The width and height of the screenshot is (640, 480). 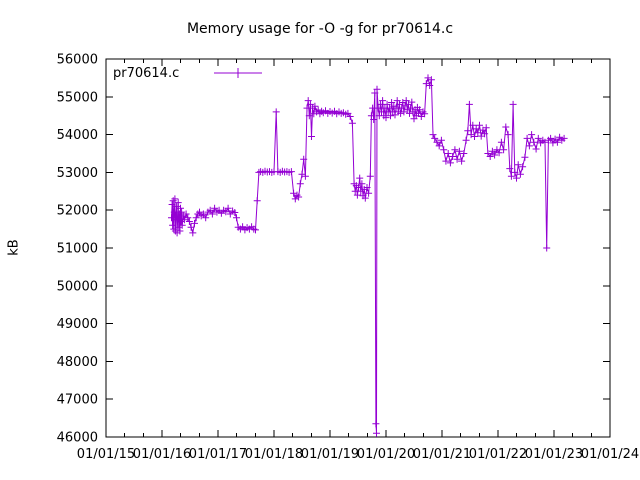 I want to click on legend-line-sample-icon, so click(x=238, y=73).